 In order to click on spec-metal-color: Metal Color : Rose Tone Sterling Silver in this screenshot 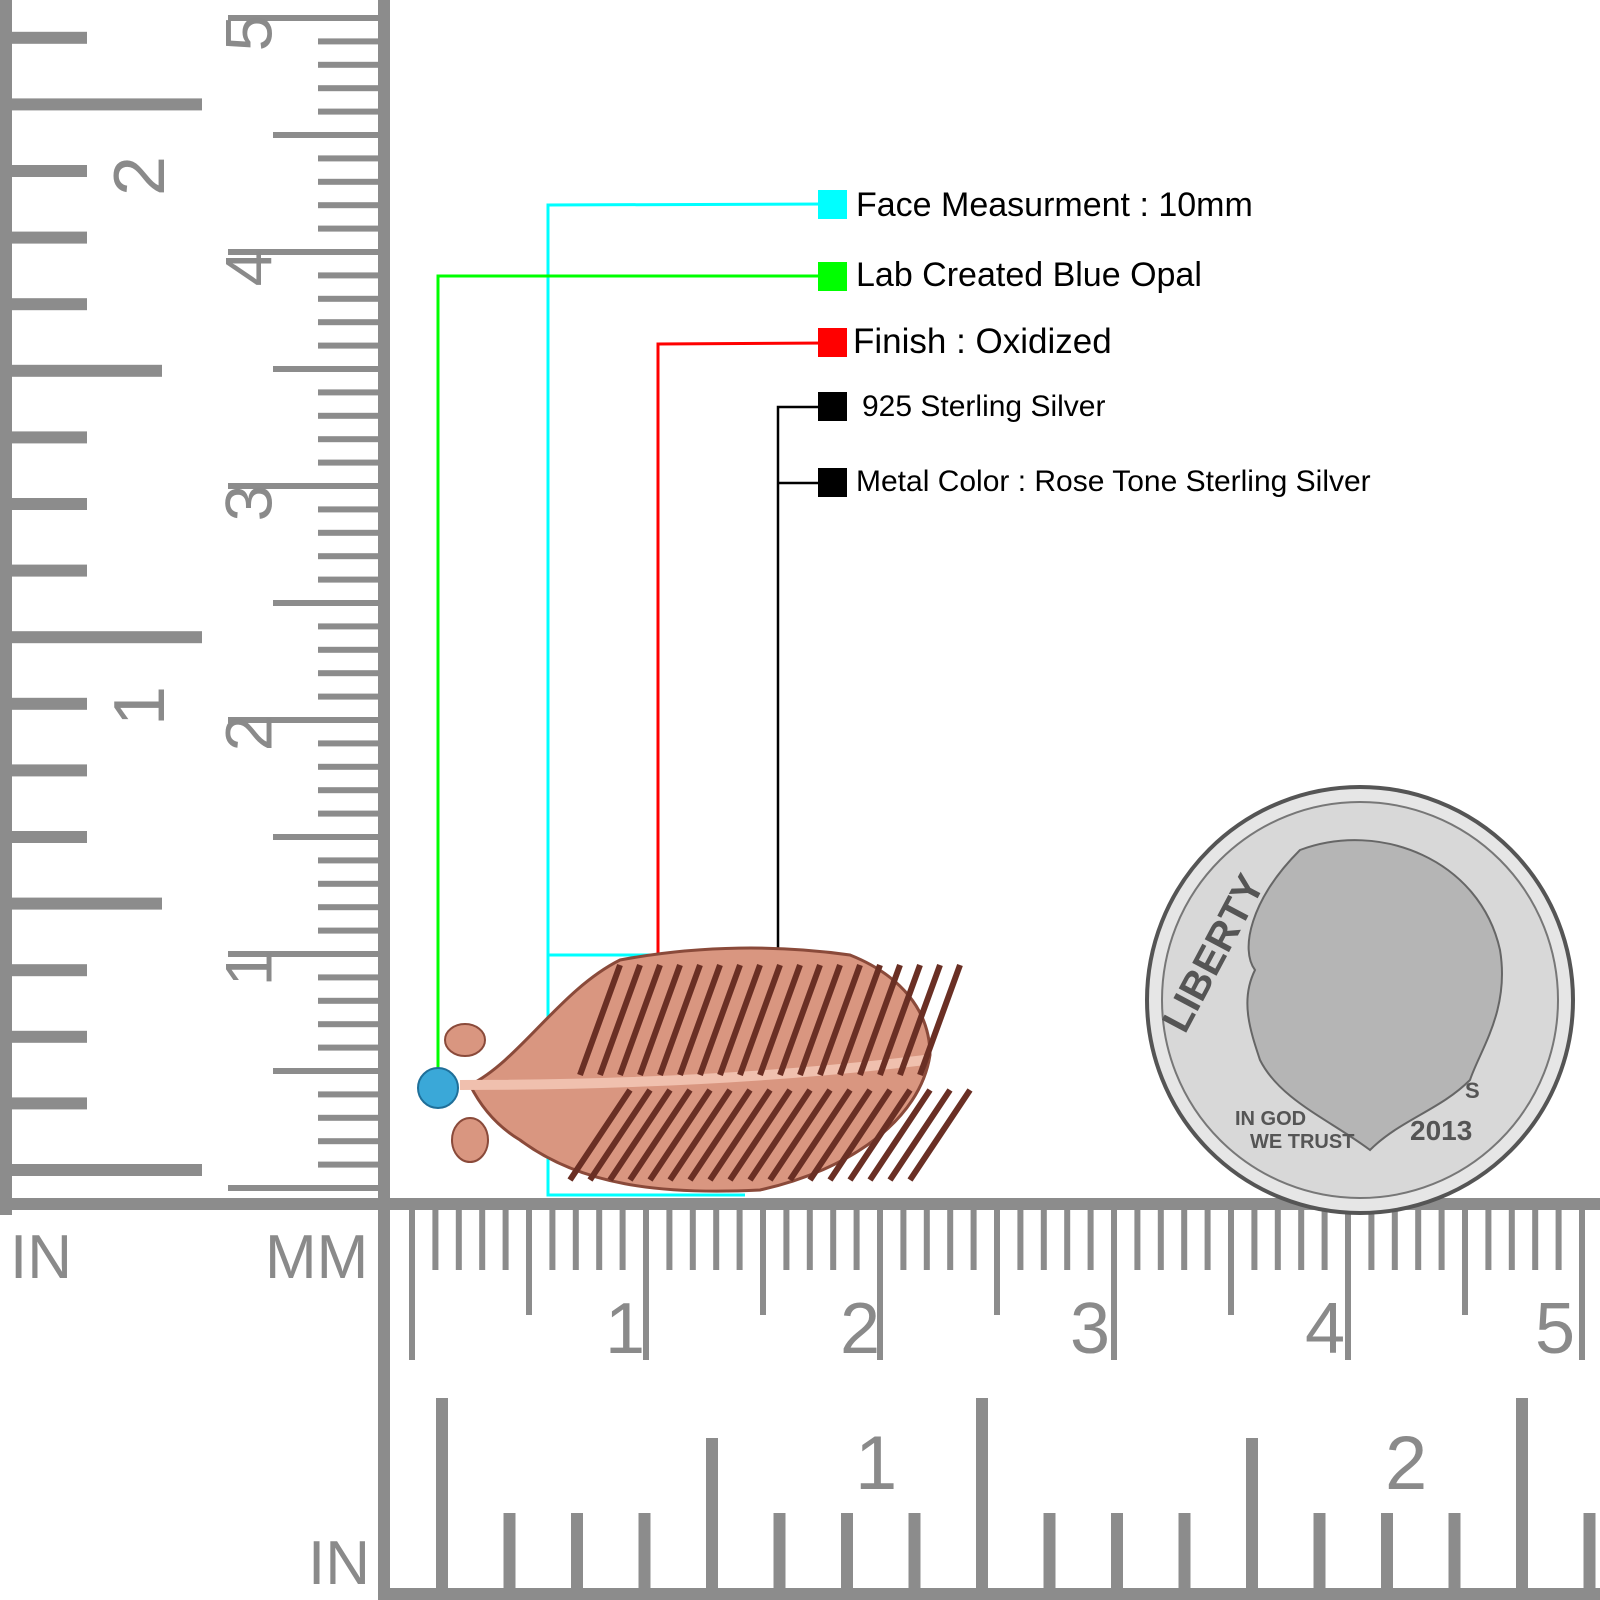, I will do `click(1113, 481)`.